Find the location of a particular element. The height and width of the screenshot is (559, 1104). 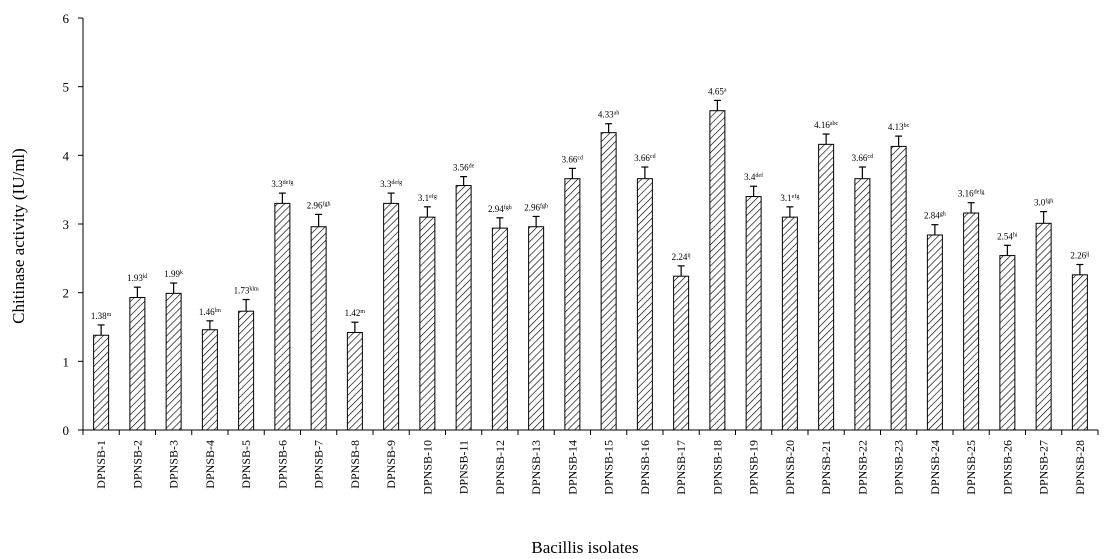

x-tick-label-18: DPNSB-18 is located at coordinates (717, 467).